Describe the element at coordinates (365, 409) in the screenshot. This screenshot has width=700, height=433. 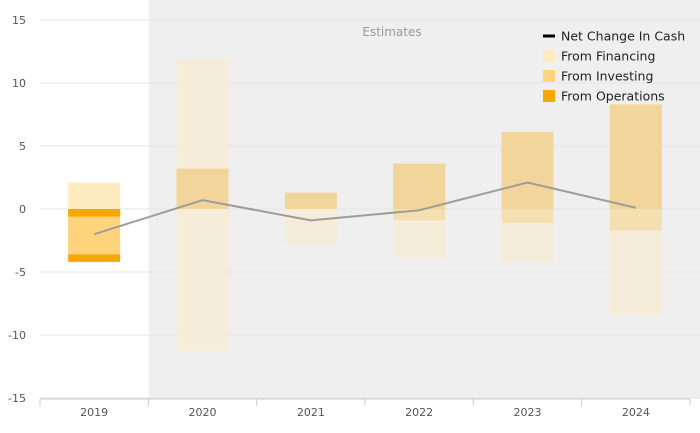
I see `x-axis: 2019 2020 2021 2022 2023 2024` at that location.